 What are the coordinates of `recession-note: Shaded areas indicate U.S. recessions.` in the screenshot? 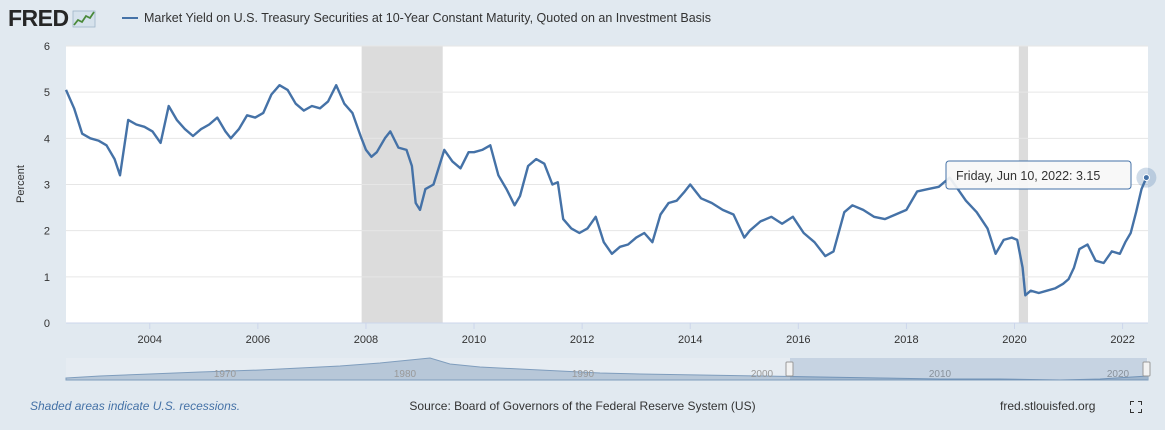 It's located at (135, 406).